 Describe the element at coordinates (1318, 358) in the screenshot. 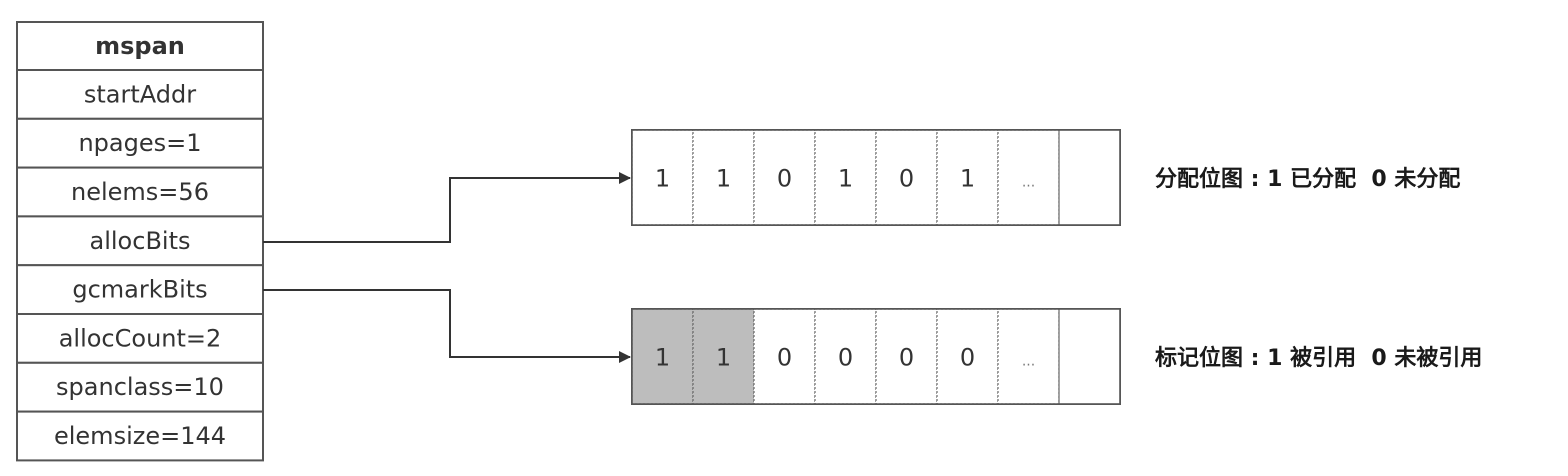

I see `gcmark-bitmap-legend: 标记位图 : 1 被引用 0 未被引用` at that location.